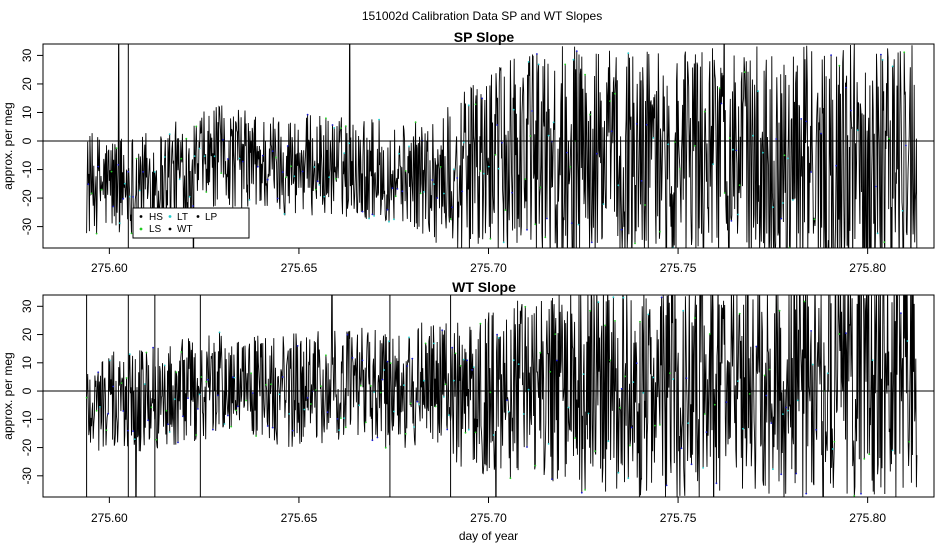 Image resolution: width=950 pixels, height=550 pixels. What do you see at coordinates (867, 268) in the screenshot?
I see `x-tick-label: 275.80` at bounding box center [867, 268].